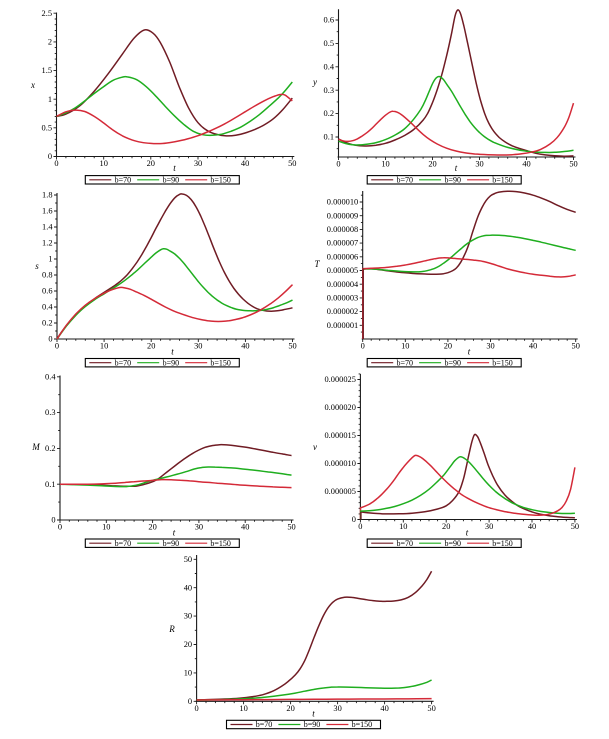  Describe the element at coordinates (47, 195) in the screenshot. I see `svg-text: 1.8` at that location.